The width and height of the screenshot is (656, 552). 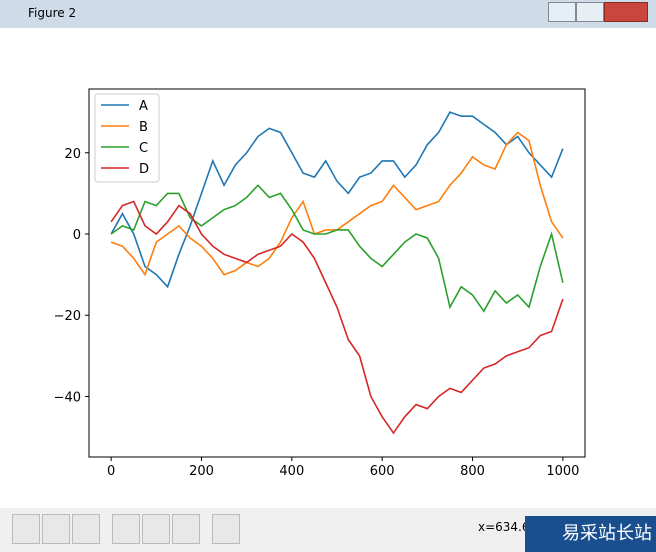 What do you see at coordinates (86, 529) in the screenshot?
I see `forward-button` at bounding box center [86, 529].